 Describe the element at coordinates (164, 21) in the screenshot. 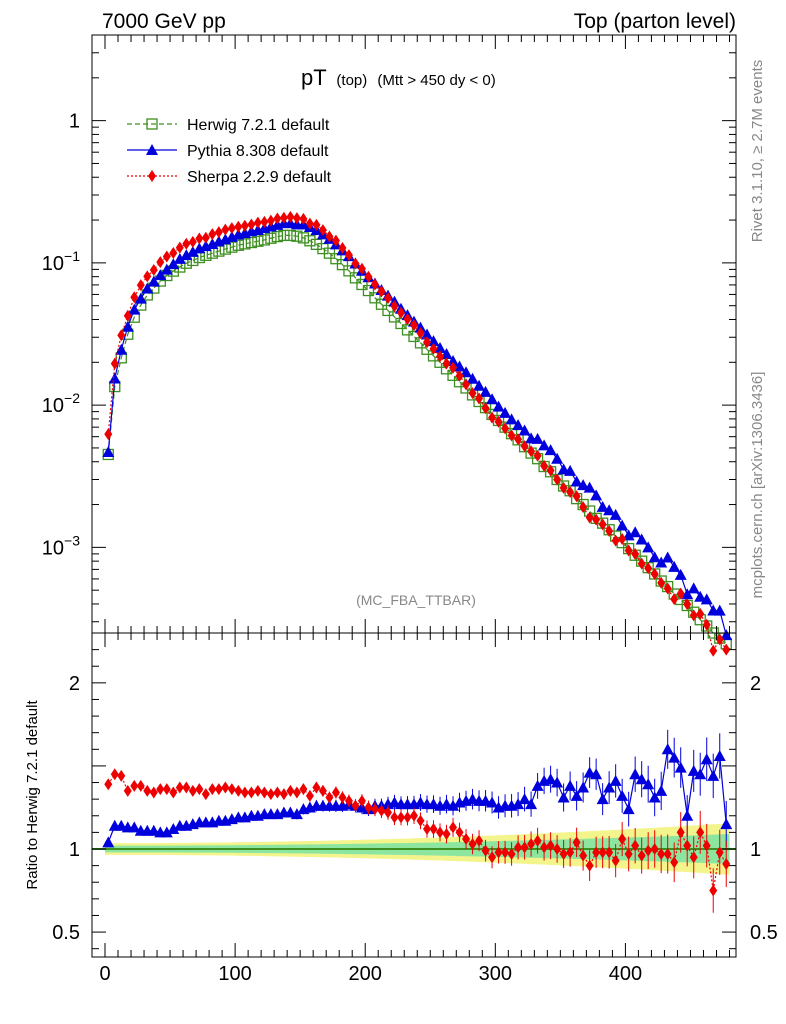

I see `header-left: 7000 GeV pp` at that location.